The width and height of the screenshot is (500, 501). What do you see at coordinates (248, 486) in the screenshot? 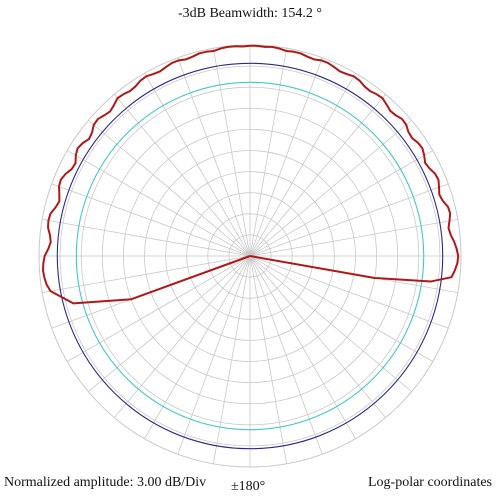
I see `bottom-angle-label: ±180°` at bounding box center [248, 486].